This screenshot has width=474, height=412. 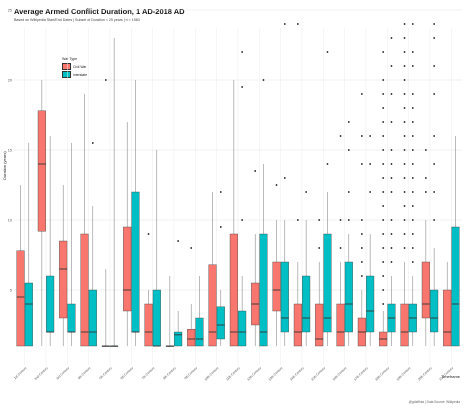 I want to click on x-tick-label: 2nd Century, so click(x=41, y=373).